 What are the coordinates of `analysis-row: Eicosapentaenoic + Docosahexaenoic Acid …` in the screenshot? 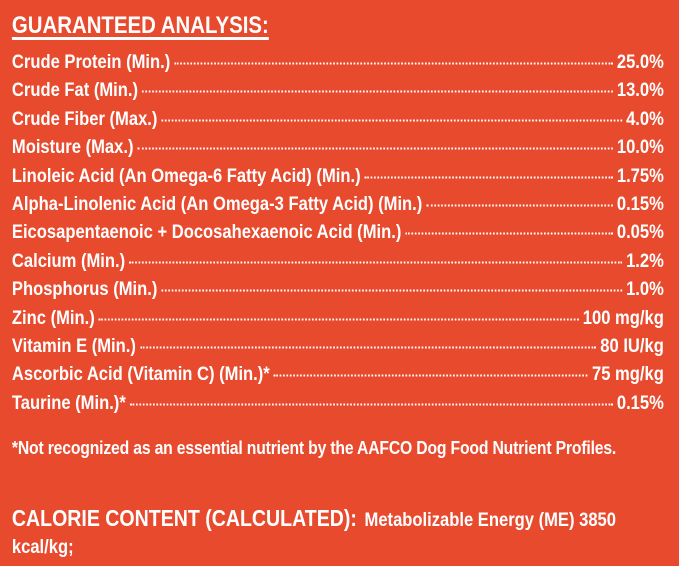 It's located at (338, 235).